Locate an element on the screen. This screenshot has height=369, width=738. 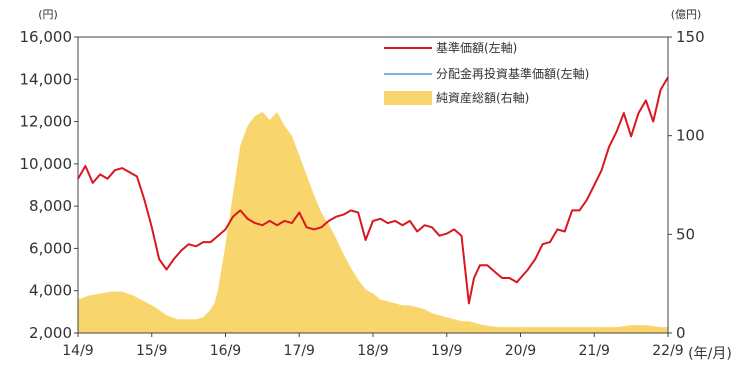
x-tick-label: 19/9 is located at coordinates (446, 351).